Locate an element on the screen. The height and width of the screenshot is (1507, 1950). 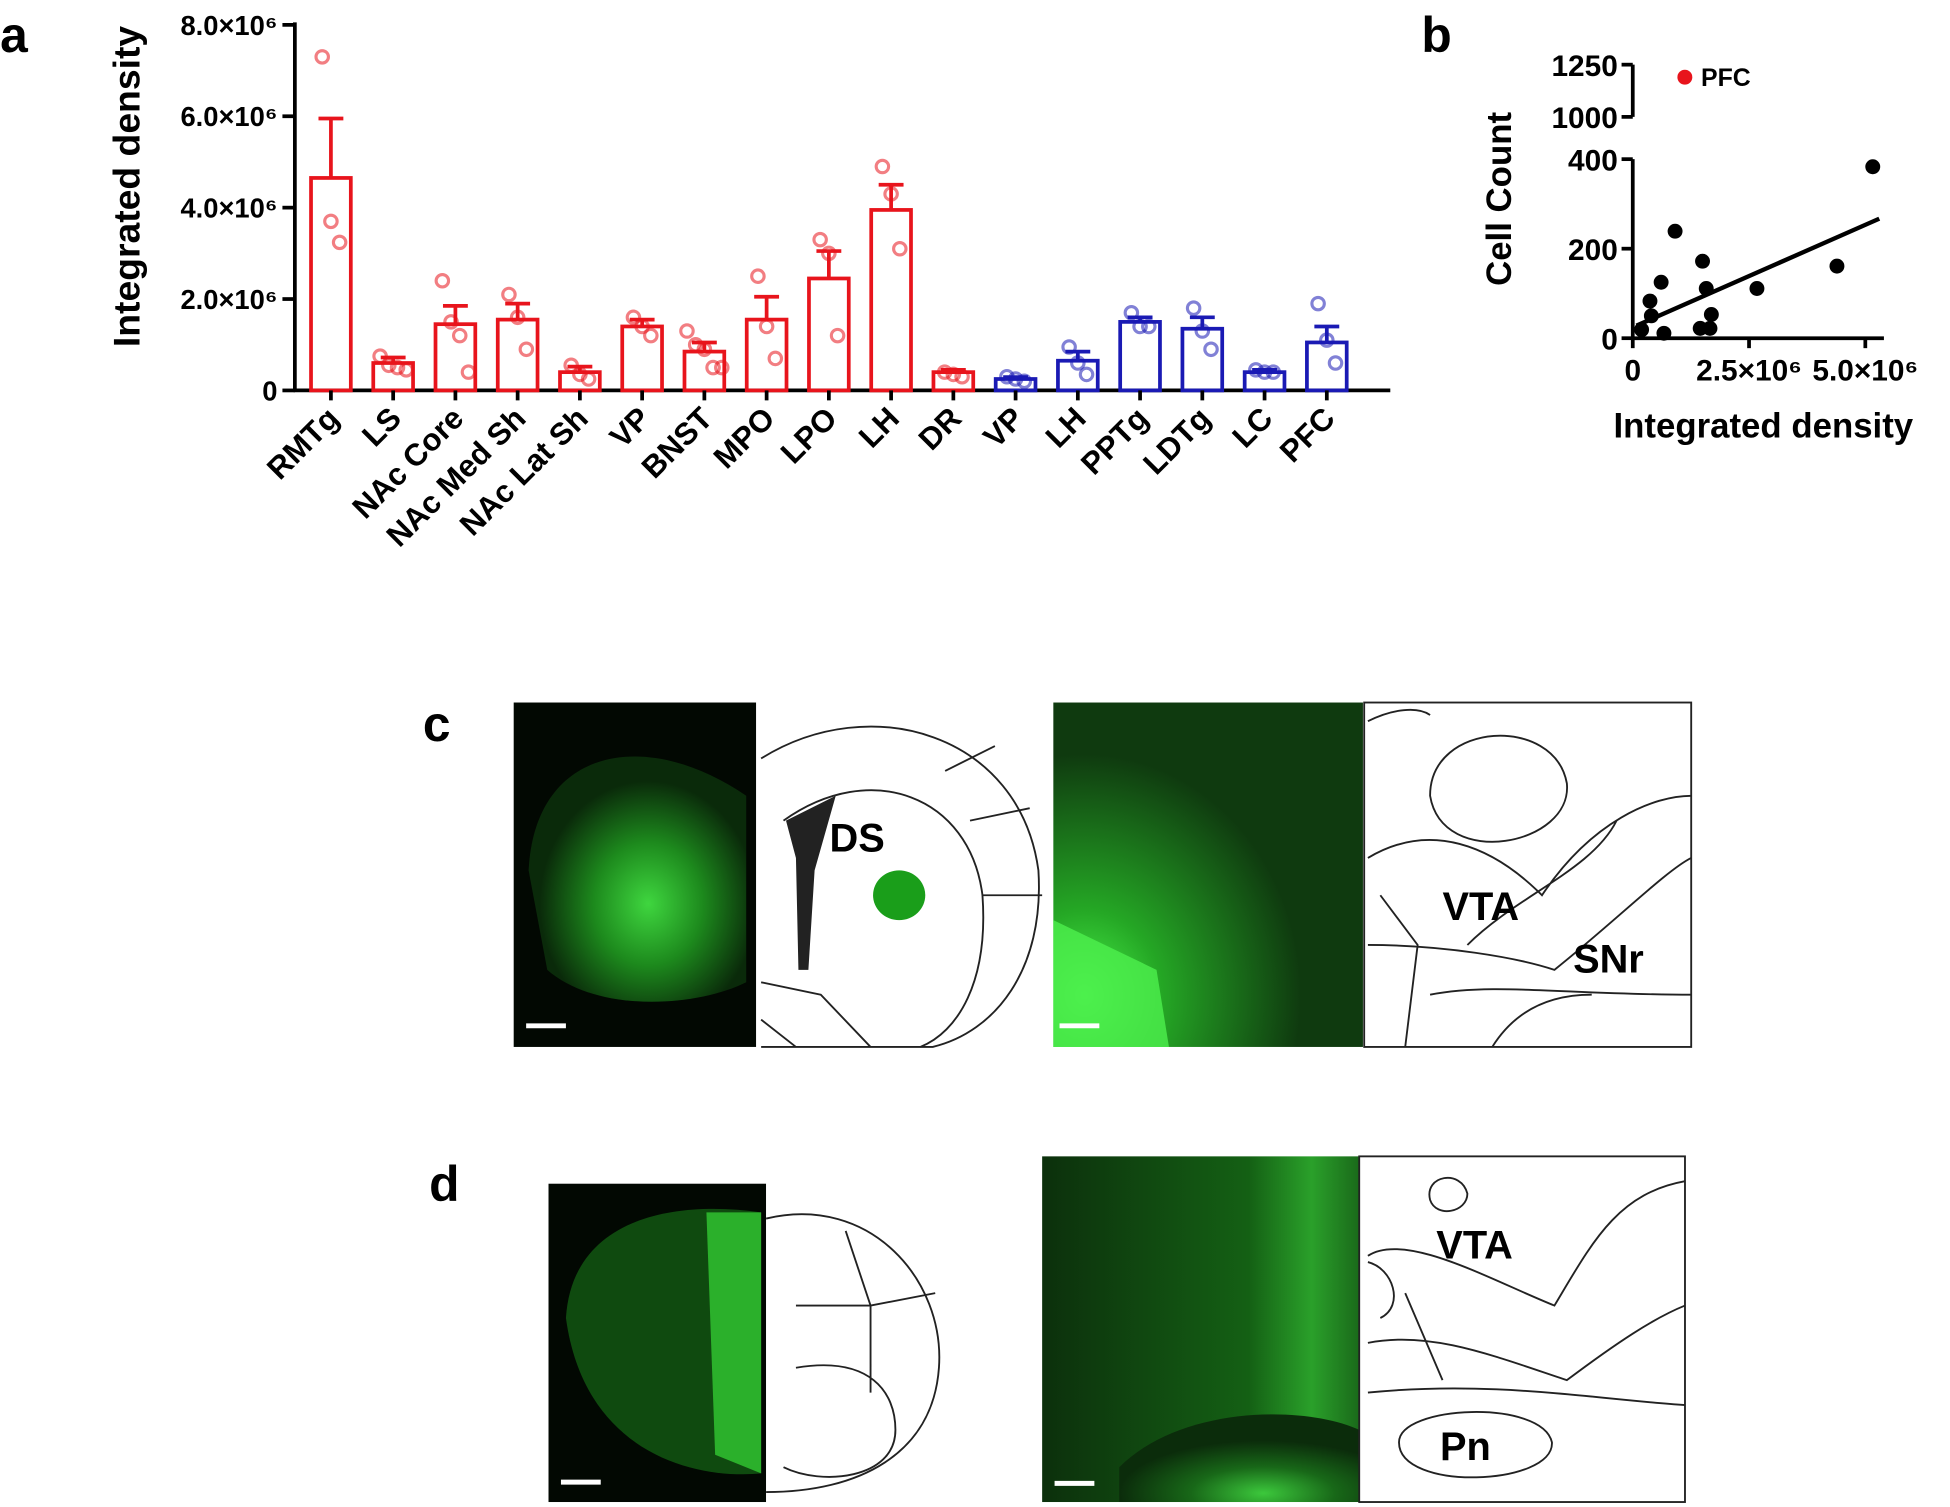
region-label: SNr is located at coordinates (1608, 959).